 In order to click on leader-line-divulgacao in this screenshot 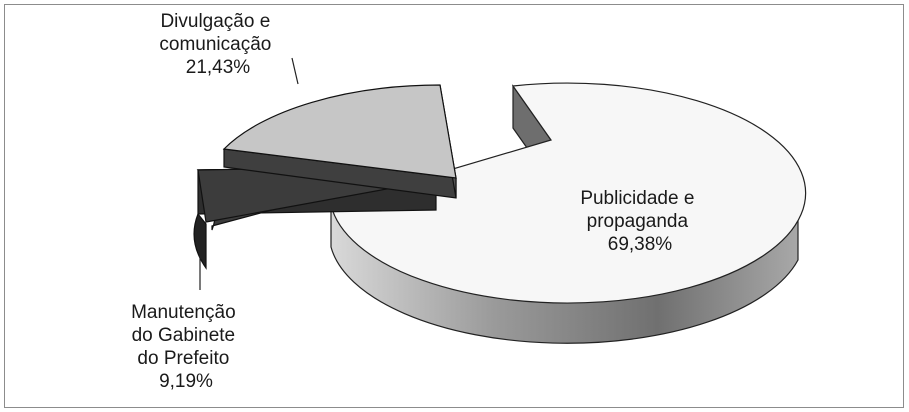, I will do `click(295, 71)`.